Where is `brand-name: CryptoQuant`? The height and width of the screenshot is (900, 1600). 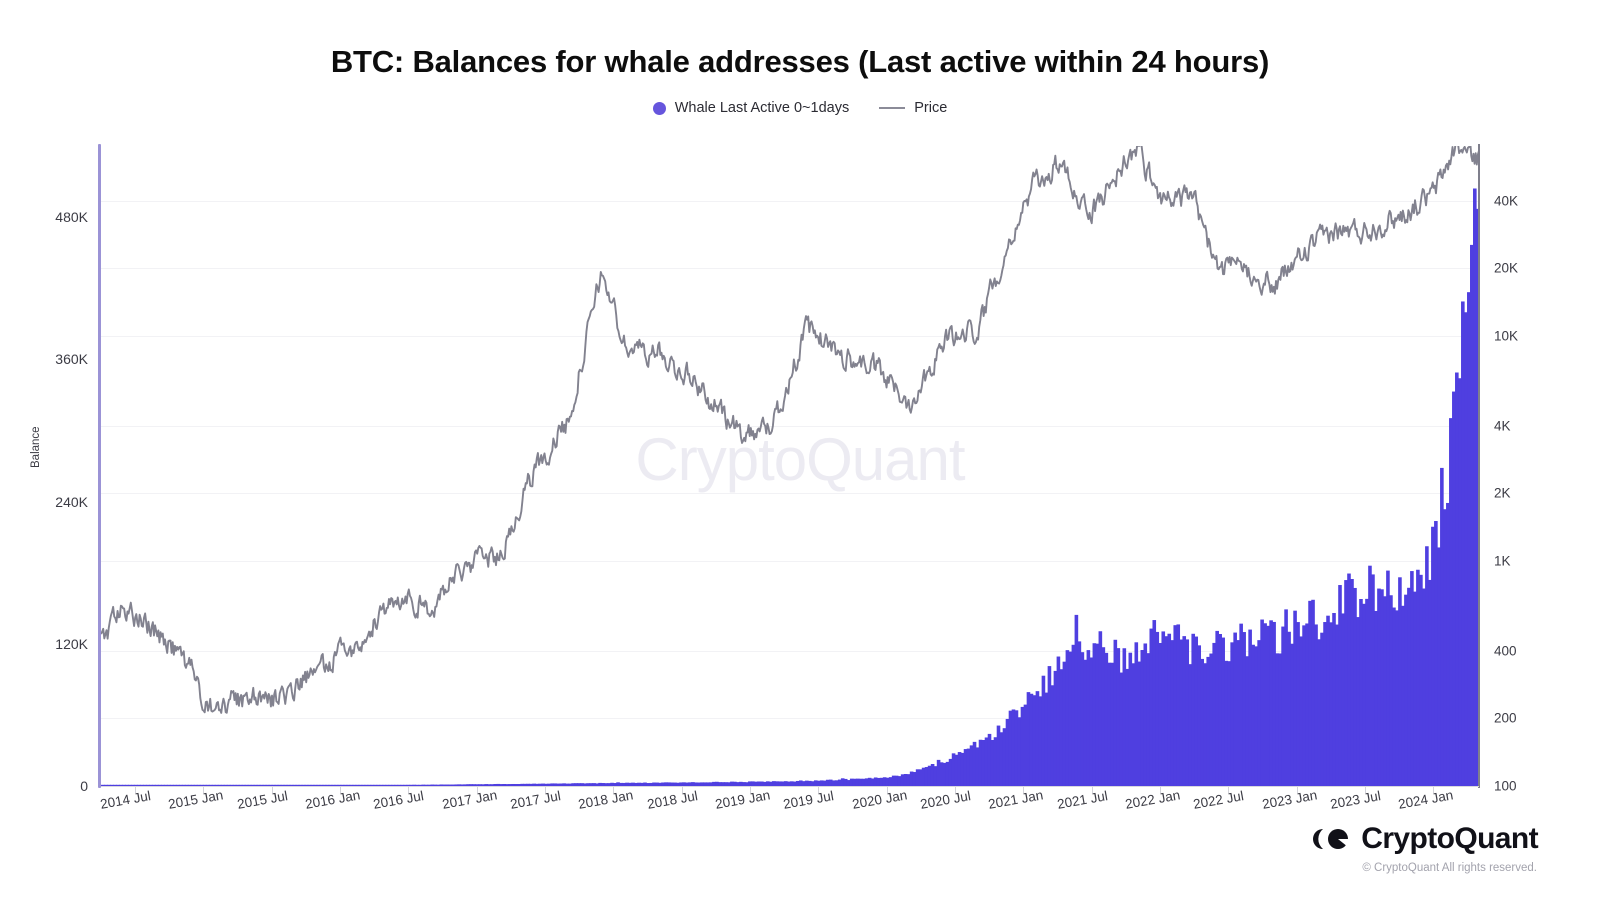 brand-name: CryptoQuant is located at coordinates (1449, 838).